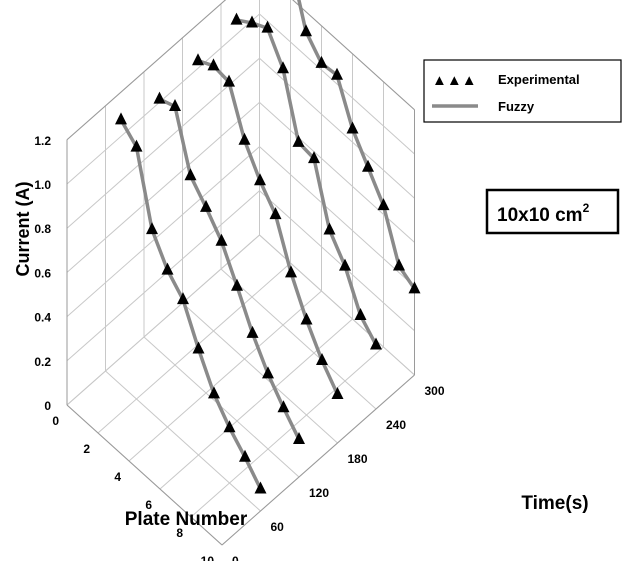 This screenshot has width=633, height=561. What do you see at coordinates (148, 505) in the screenshot?
I see `x-tick-label: 6` at bounding box center [148, 505].